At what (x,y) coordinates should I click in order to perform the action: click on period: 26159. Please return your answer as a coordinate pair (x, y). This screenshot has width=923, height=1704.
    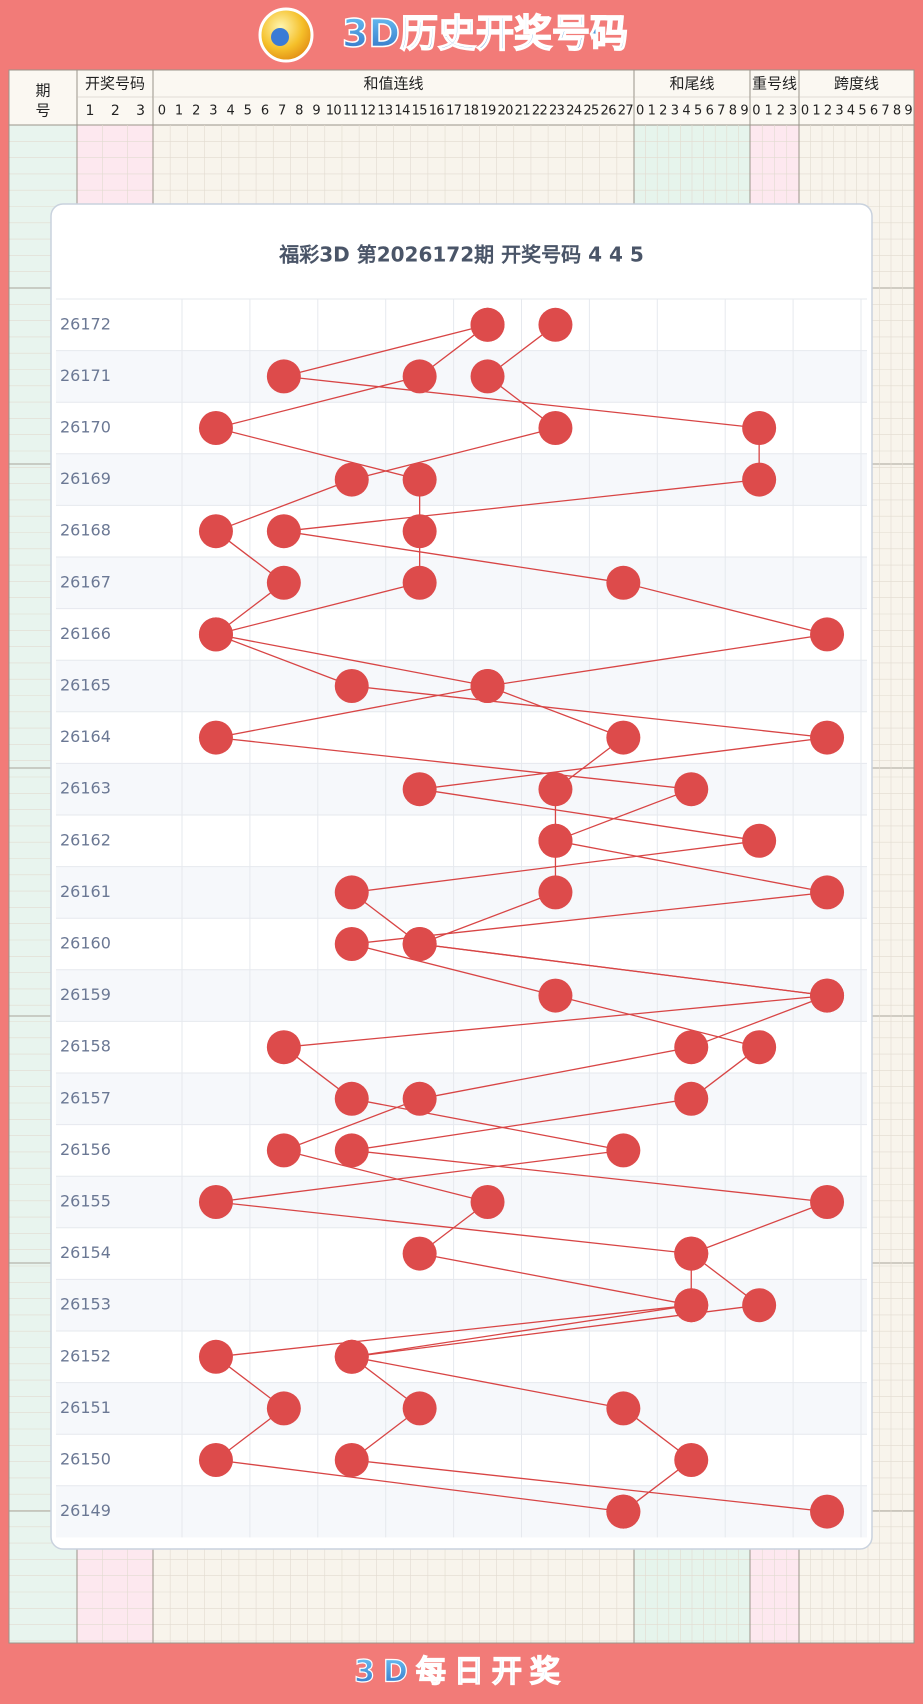
    Looking at the image, I should click on (85, 994).